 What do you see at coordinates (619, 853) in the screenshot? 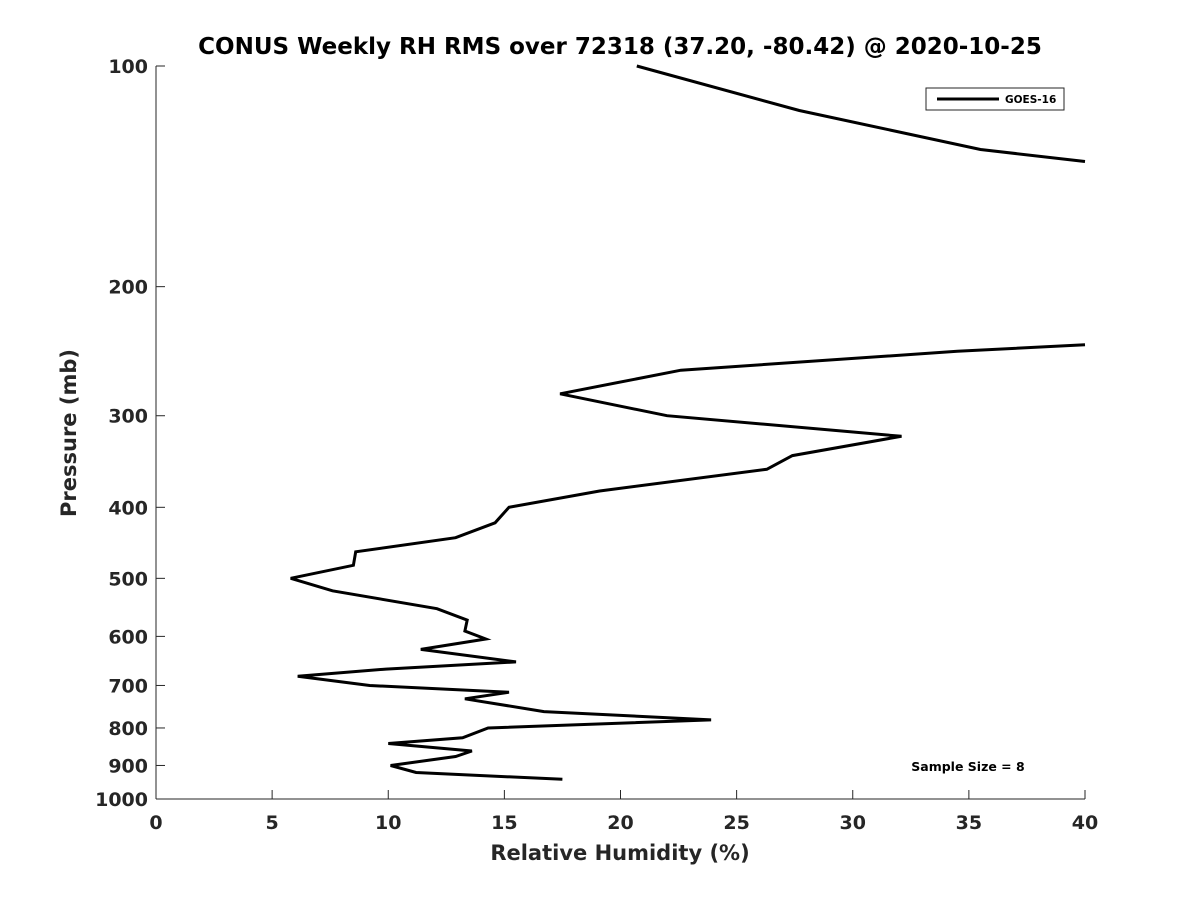
I see `x-axis-label: Relative Humidity (%)` at bounding box center [619, 853].